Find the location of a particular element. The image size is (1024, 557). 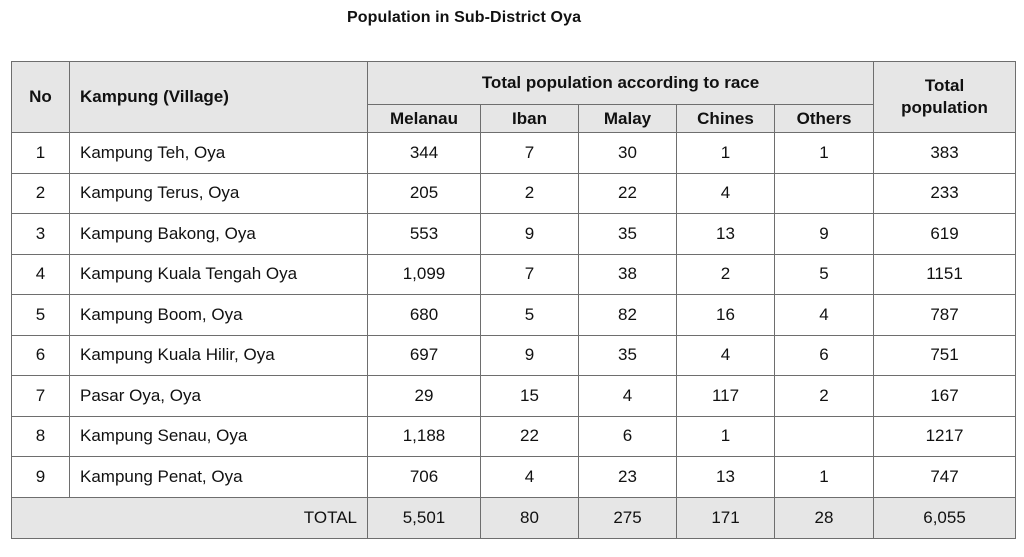

header-total-population: Total population is located at coordinates (945, 97).